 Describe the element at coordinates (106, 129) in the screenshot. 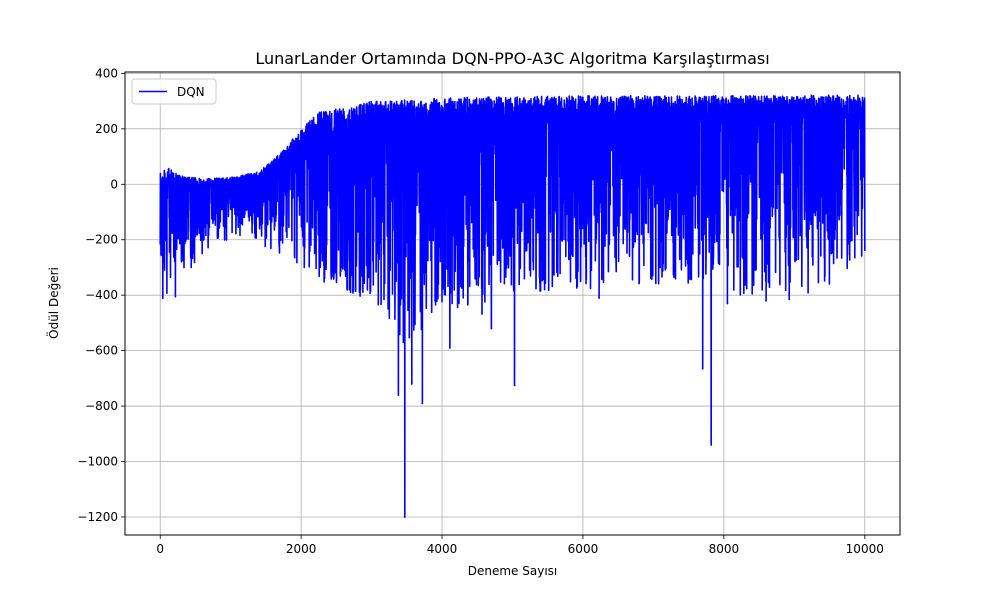

I see `y-tick-label: 200` at that location.